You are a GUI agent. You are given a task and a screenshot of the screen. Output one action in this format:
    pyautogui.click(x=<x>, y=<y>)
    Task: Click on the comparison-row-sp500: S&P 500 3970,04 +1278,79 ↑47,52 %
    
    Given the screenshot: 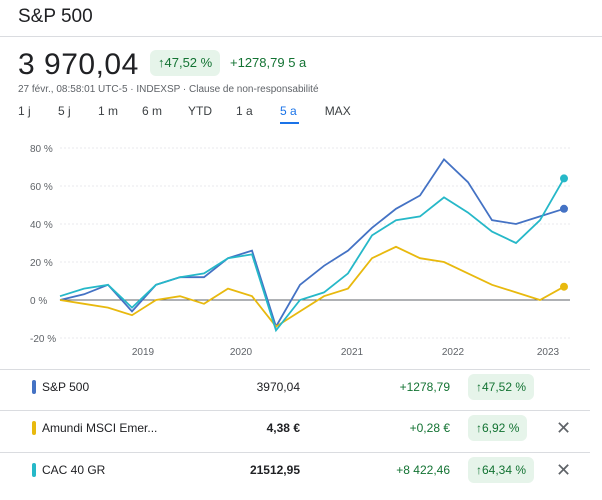 What is the action you would take?
    pyautogui.click(x=295, y=388)
    